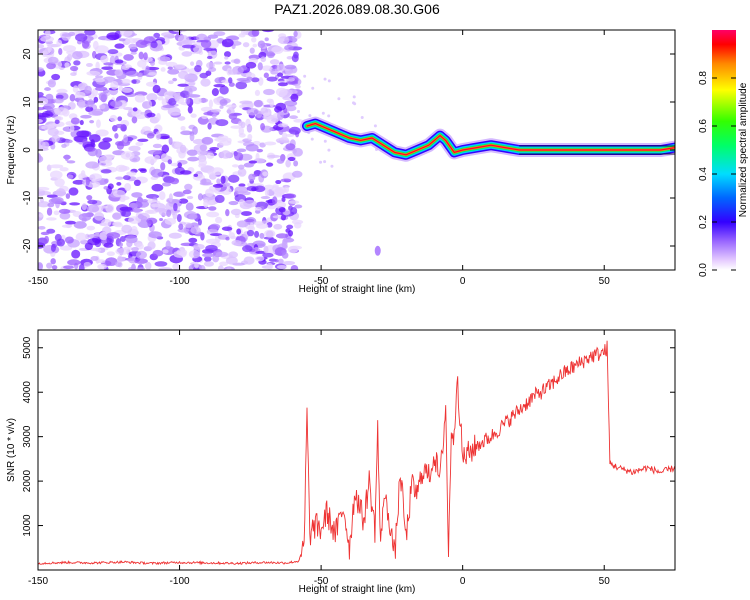  Describe the element at coordinates (703, 222) in the screenshot. I see `colorbar-tick-label: 0.2` at that location.